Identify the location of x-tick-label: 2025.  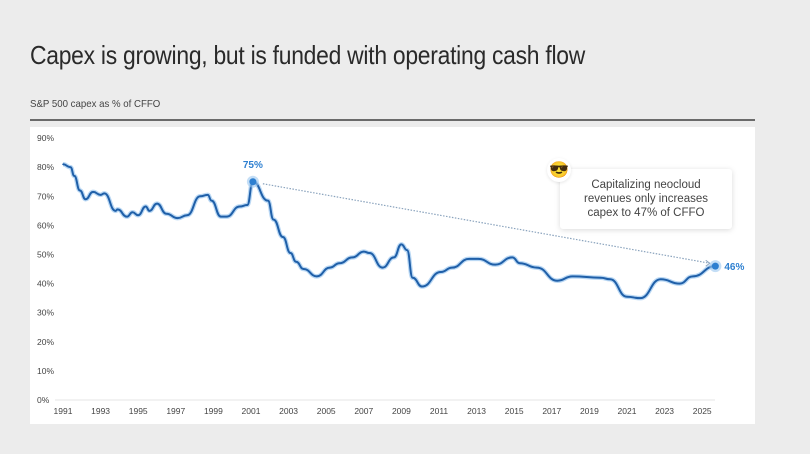
(702, 411).